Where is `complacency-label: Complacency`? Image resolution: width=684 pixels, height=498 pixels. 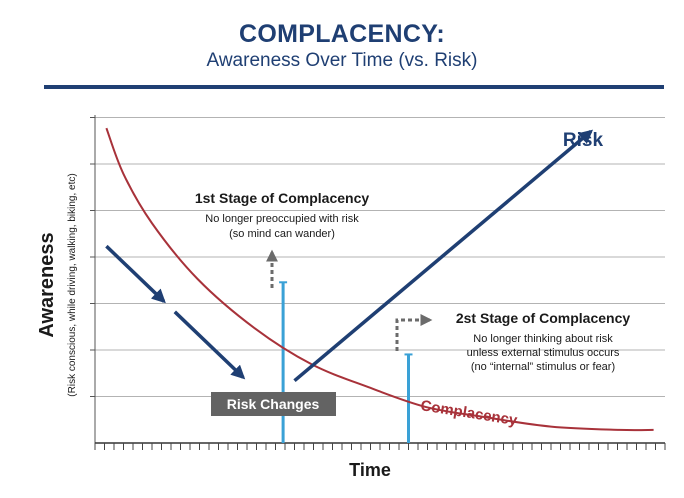
complacency-label: Complacency is located at coordinates (469, 413).